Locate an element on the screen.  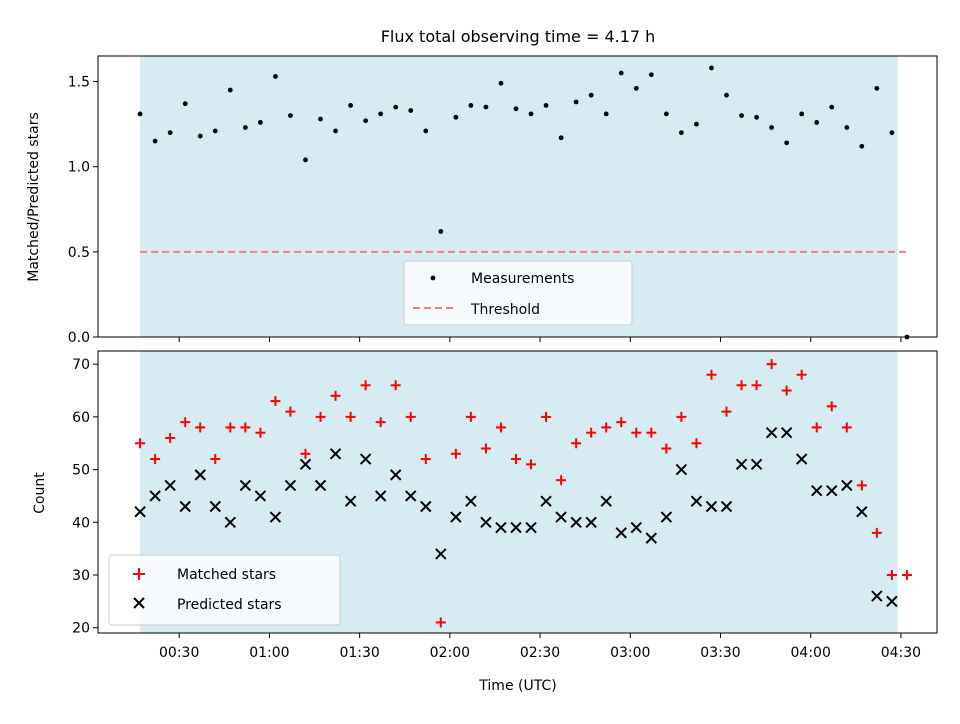
ratio-y-tick-label: 0.5 is located at coordinates (79, 253).